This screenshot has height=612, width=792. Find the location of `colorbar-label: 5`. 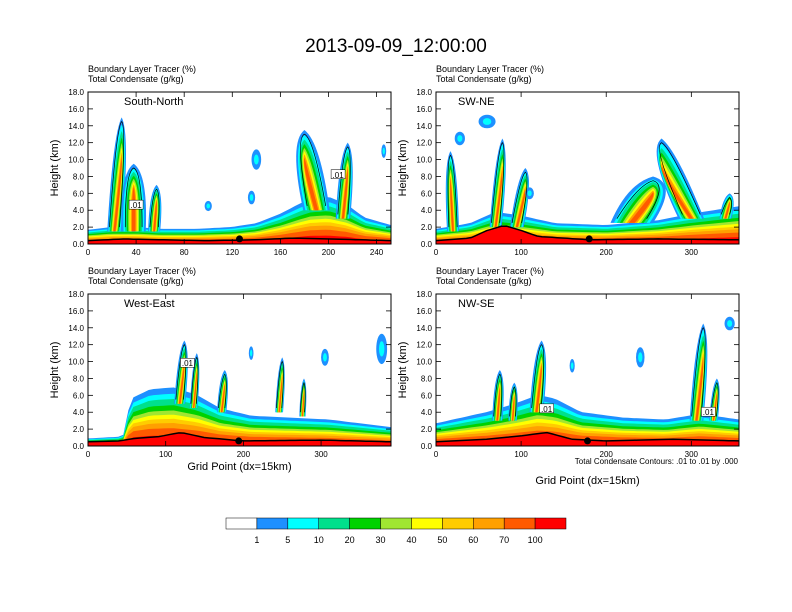

colorbar-label: 5 is located at coordinates (287, 540).